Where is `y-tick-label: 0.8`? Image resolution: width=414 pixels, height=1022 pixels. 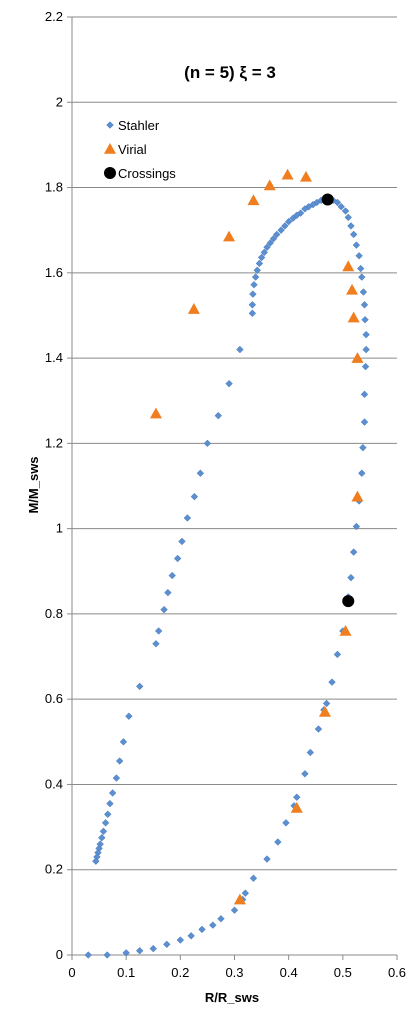
y-tick-label: 0.8 is located at coordinates (54, 613).